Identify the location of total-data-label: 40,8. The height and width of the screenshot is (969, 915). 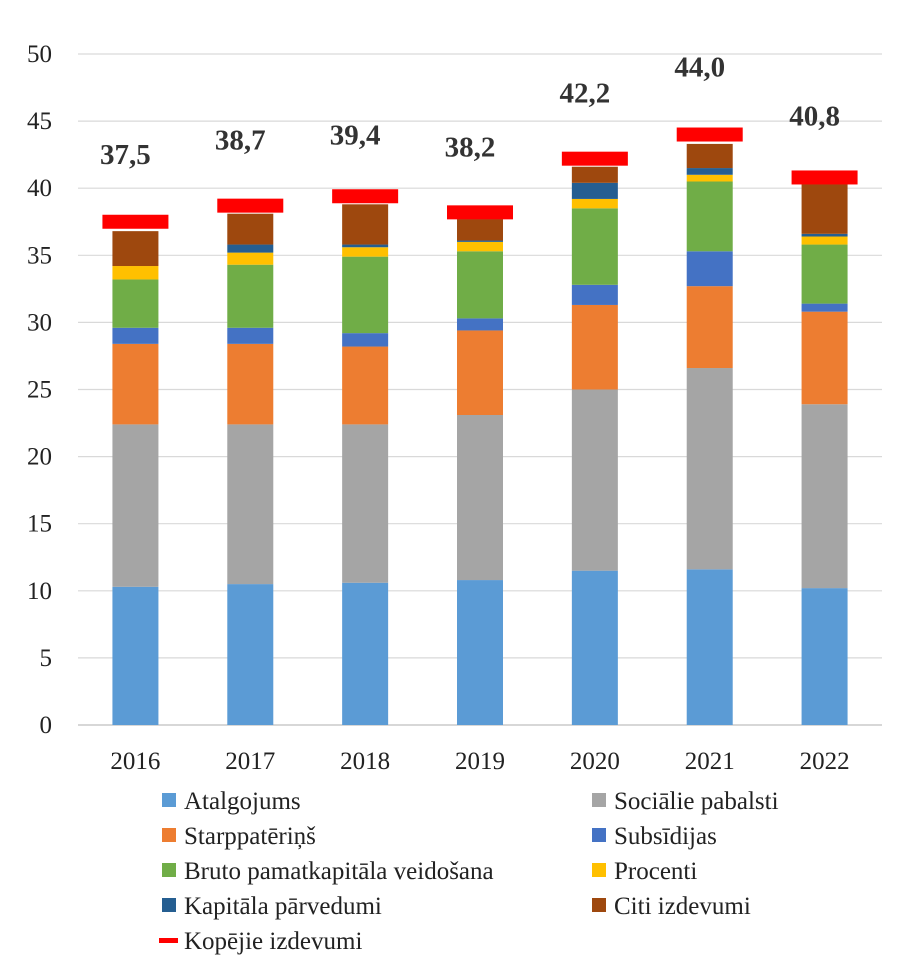
(814, 116).